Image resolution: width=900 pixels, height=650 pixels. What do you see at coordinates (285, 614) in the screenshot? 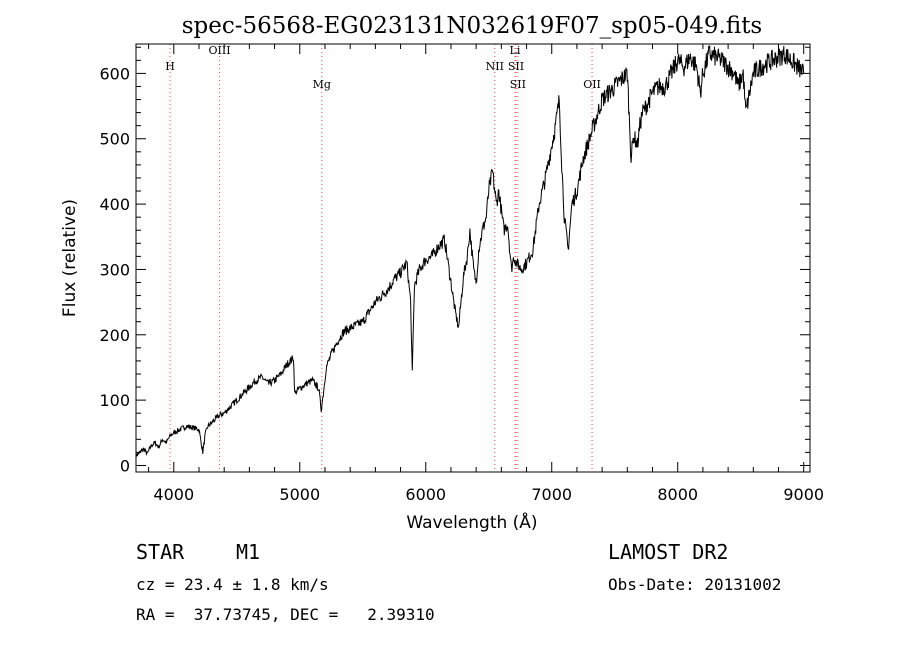
I see `coordinates: RA = 37.73745, DEC = 2.39310` at bounding box center [285, 614].